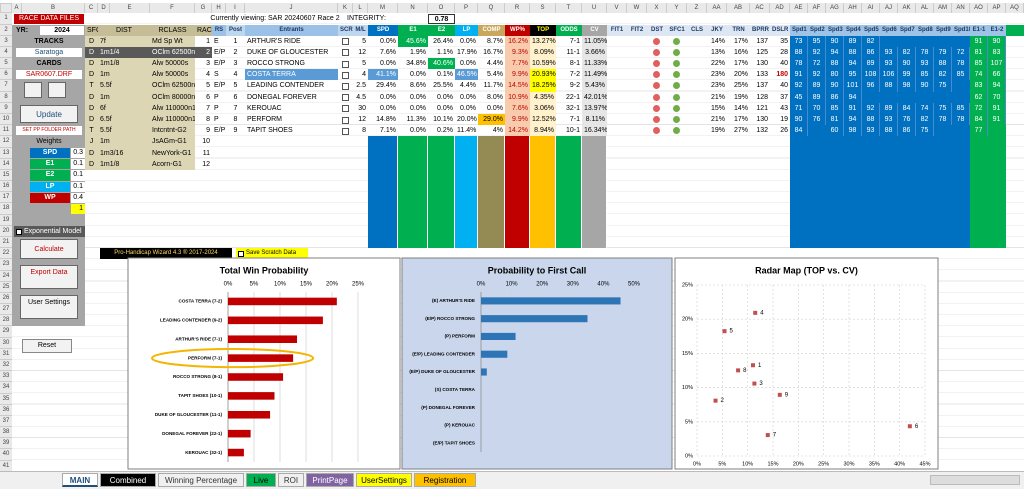 This screenshot has height=489, width=1024. I want to click on x-tick-label: 40%, so click(603, 285).